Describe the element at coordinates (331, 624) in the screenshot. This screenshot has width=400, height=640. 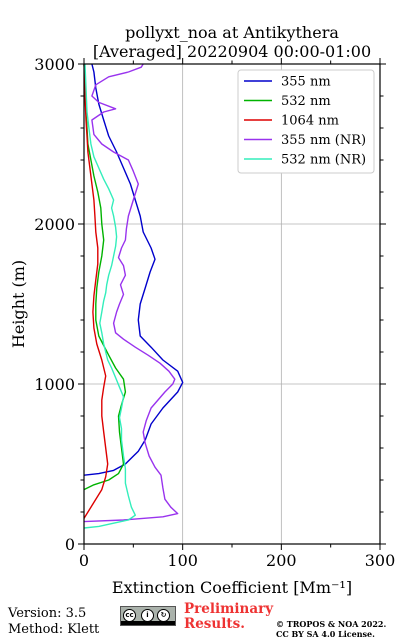
I see `copyright-line-1: © TROPOS & NOA 2022.` at that location.